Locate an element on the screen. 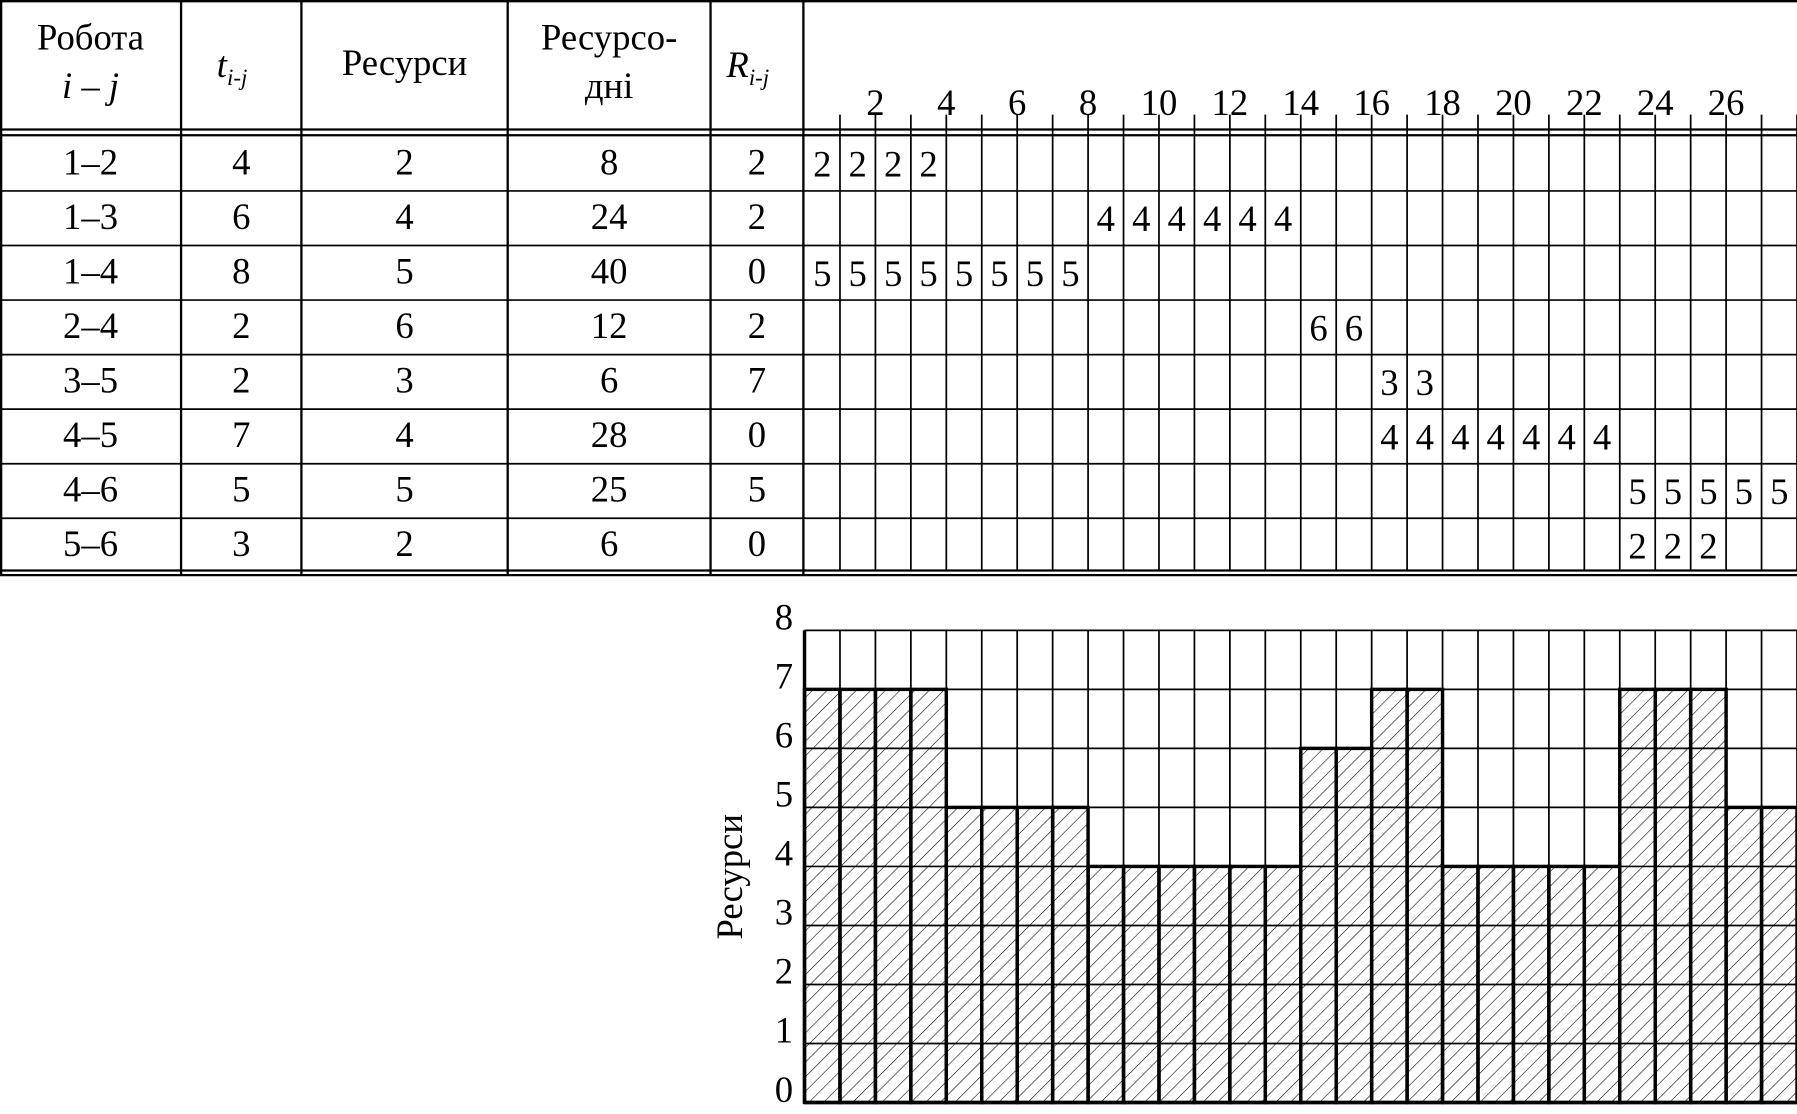 This screenshot has width=1797, height=1114. header-text: i – j is located at coordinates (90, 85).